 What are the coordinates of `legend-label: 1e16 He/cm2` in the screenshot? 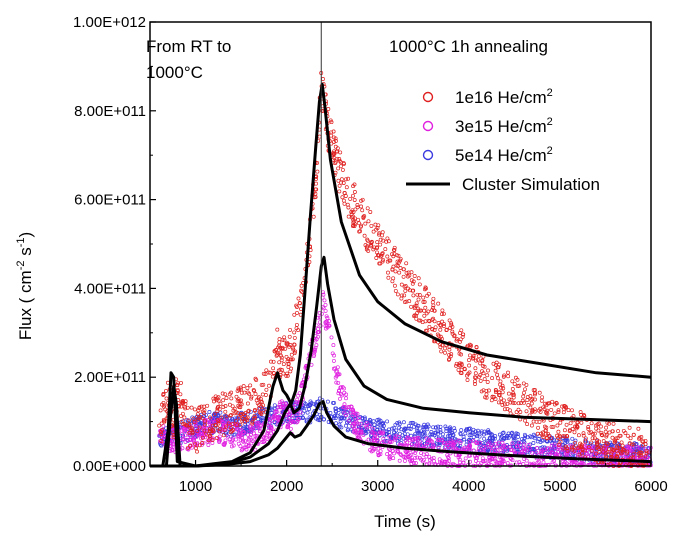 It's located at (504, 97).